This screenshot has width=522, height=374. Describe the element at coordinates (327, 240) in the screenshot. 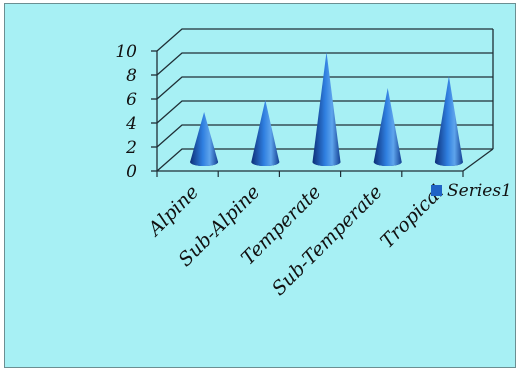

I see `x-category-label: Sub-Temperate` at that location.